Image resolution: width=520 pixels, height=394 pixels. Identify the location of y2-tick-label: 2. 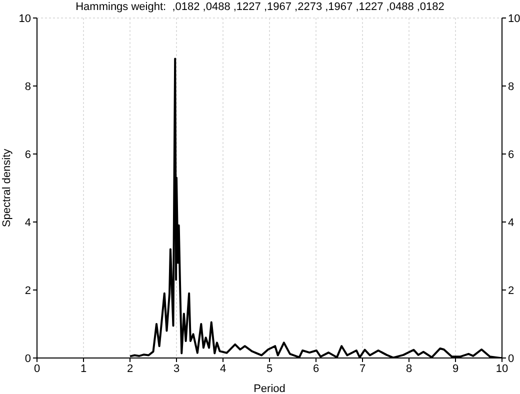
(511, 290).